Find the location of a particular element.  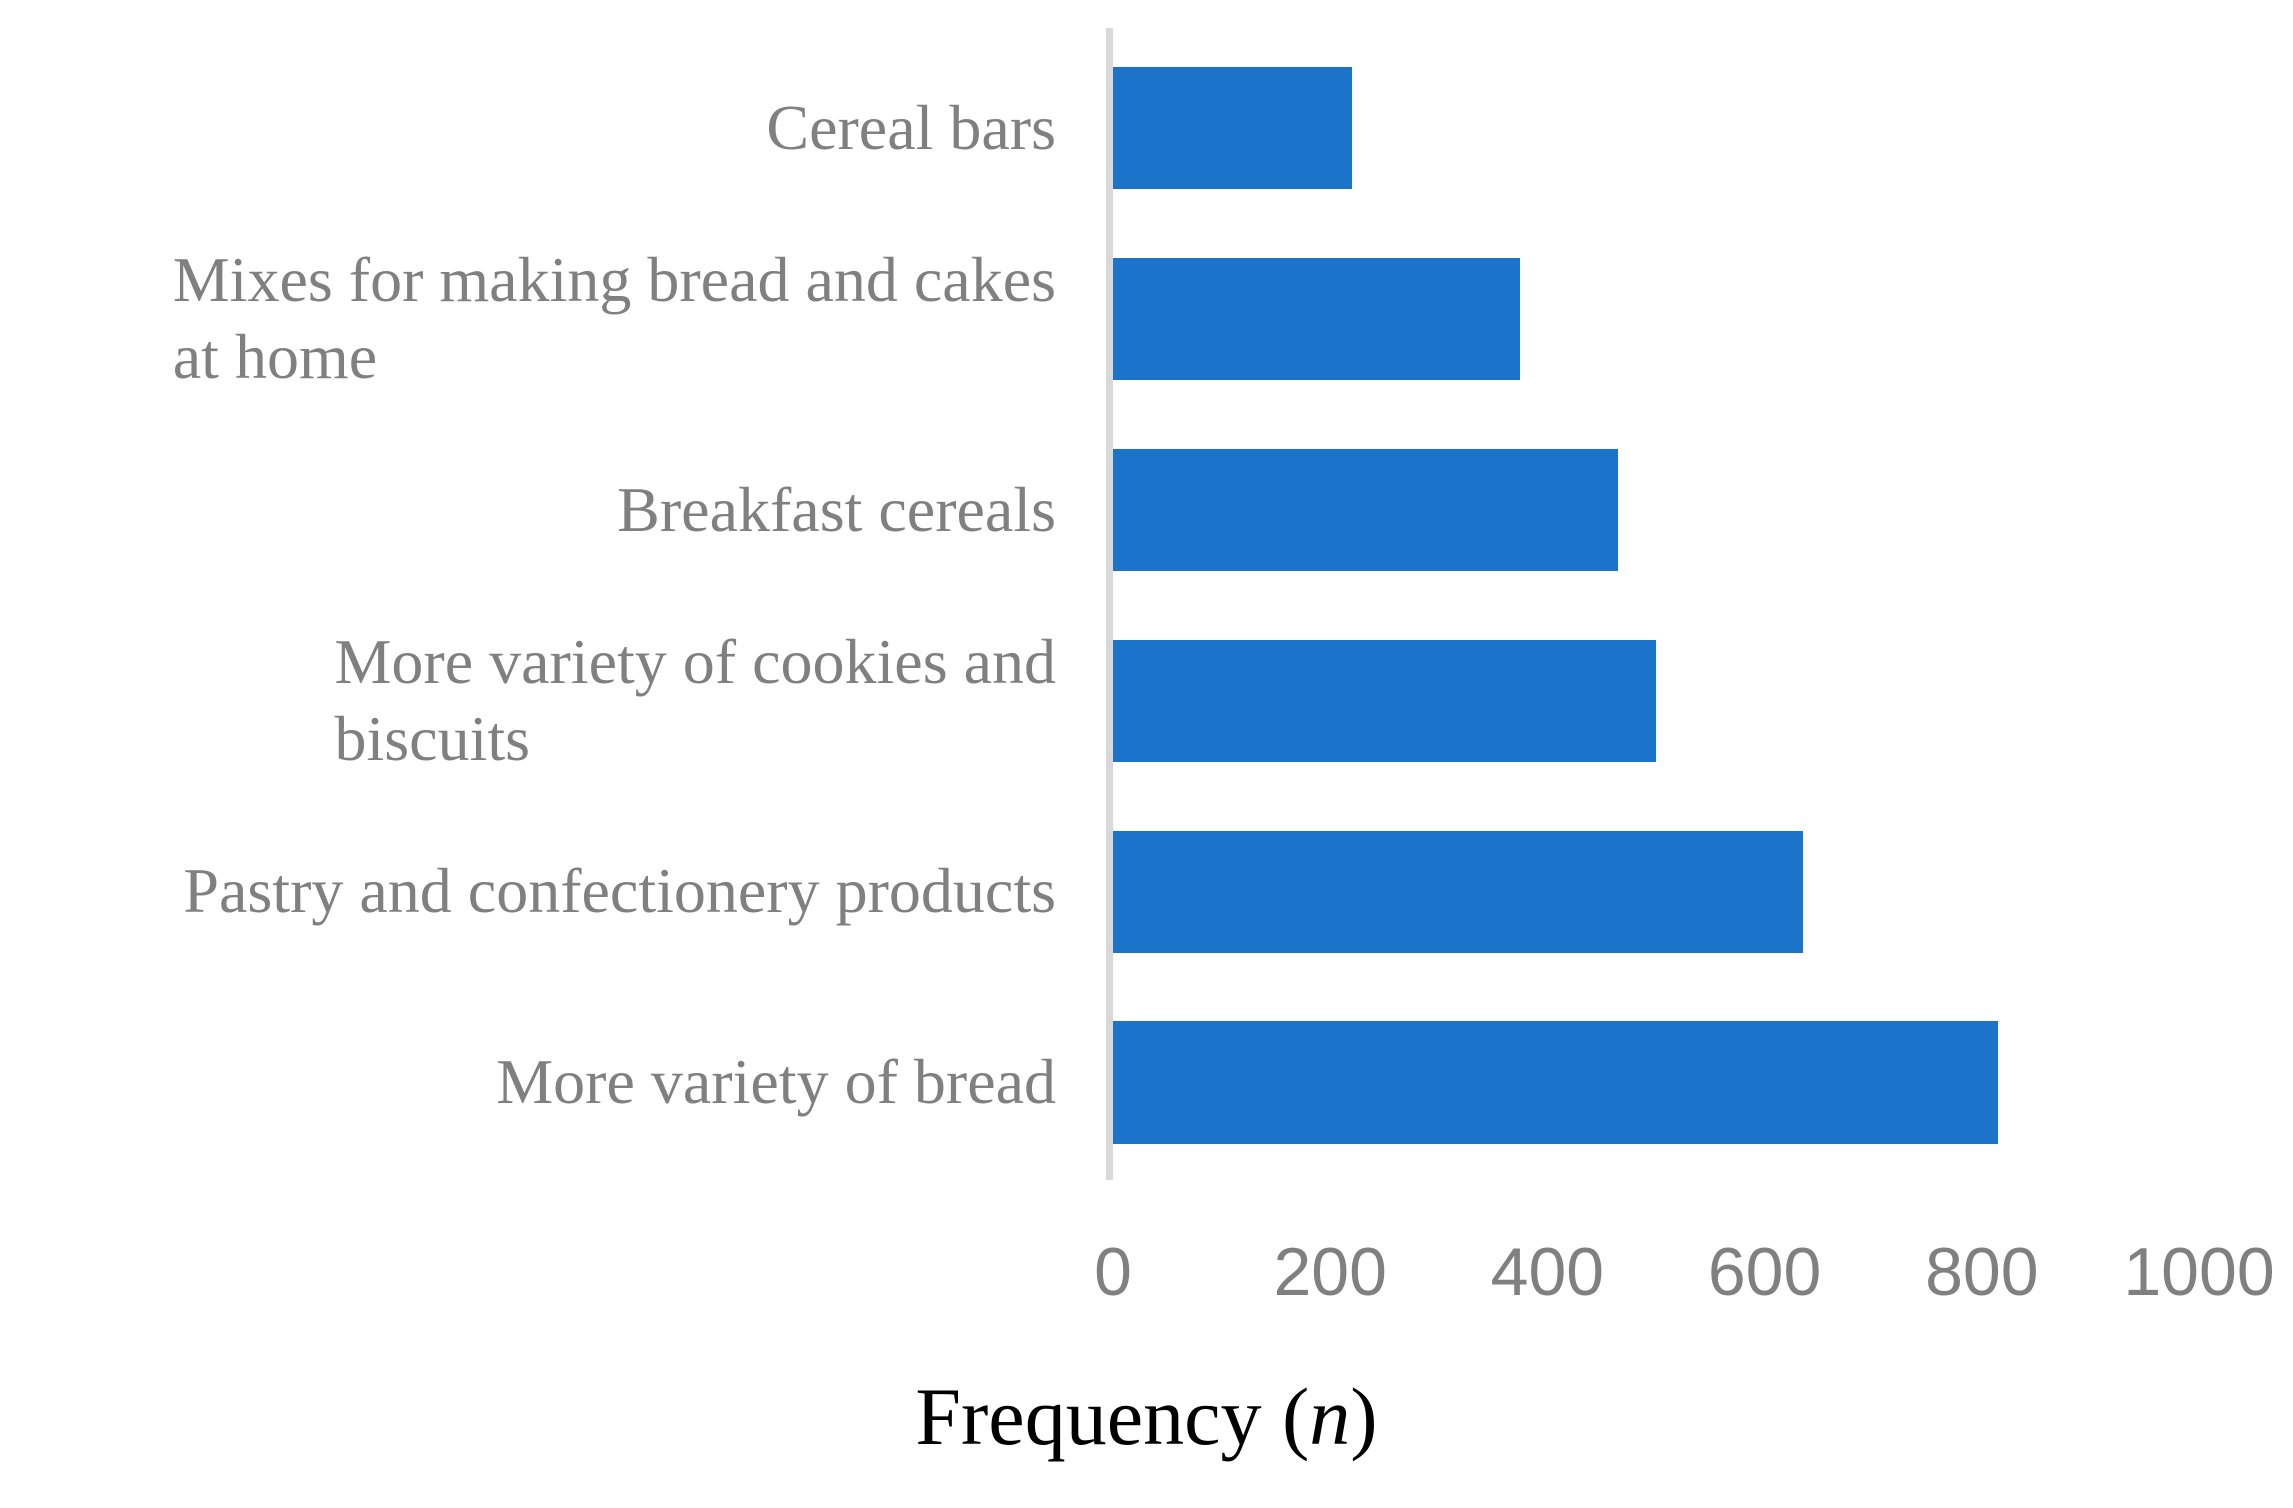

x-axis-tick: 1000 is located at coordinates (2199, 1272).